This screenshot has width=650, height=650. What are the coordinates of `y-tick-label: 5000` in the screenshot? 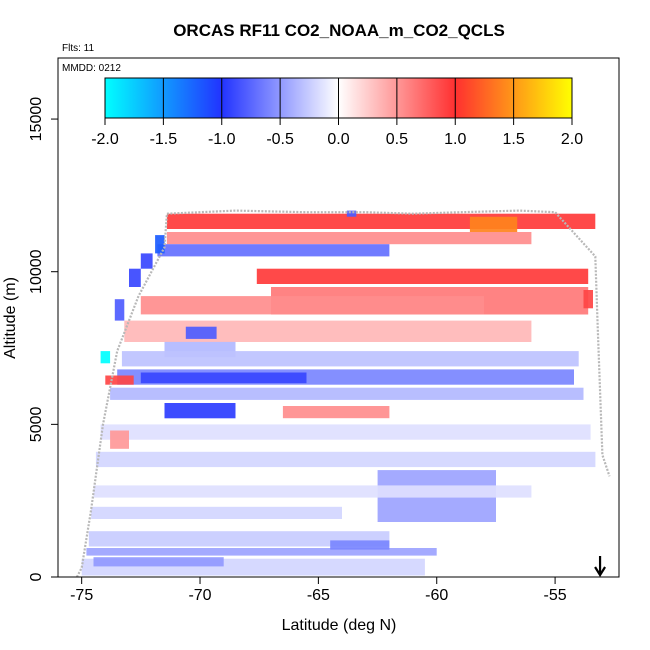 It's located at (36, 425).